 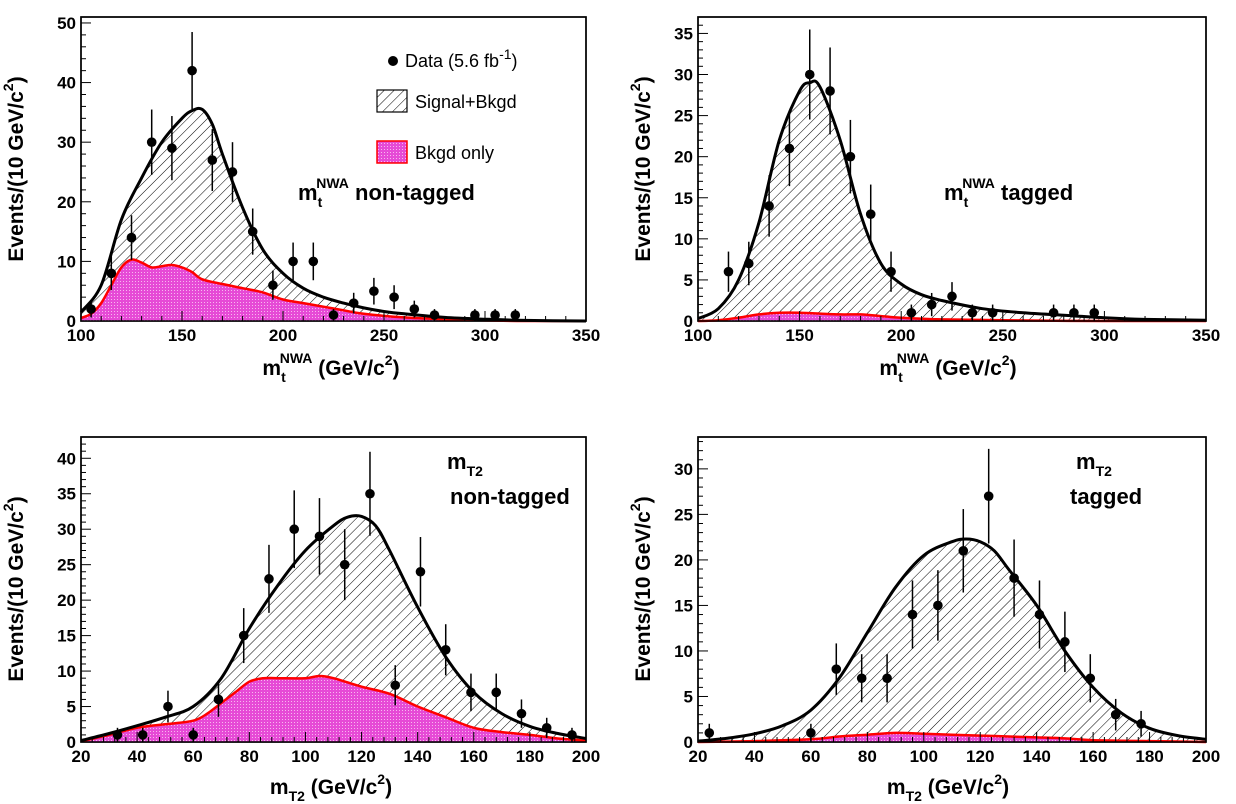 What do you see at coordinates (361, 756) in the screenshot?
I see `x-tick-label: 120` at bounding box center [361, 756].